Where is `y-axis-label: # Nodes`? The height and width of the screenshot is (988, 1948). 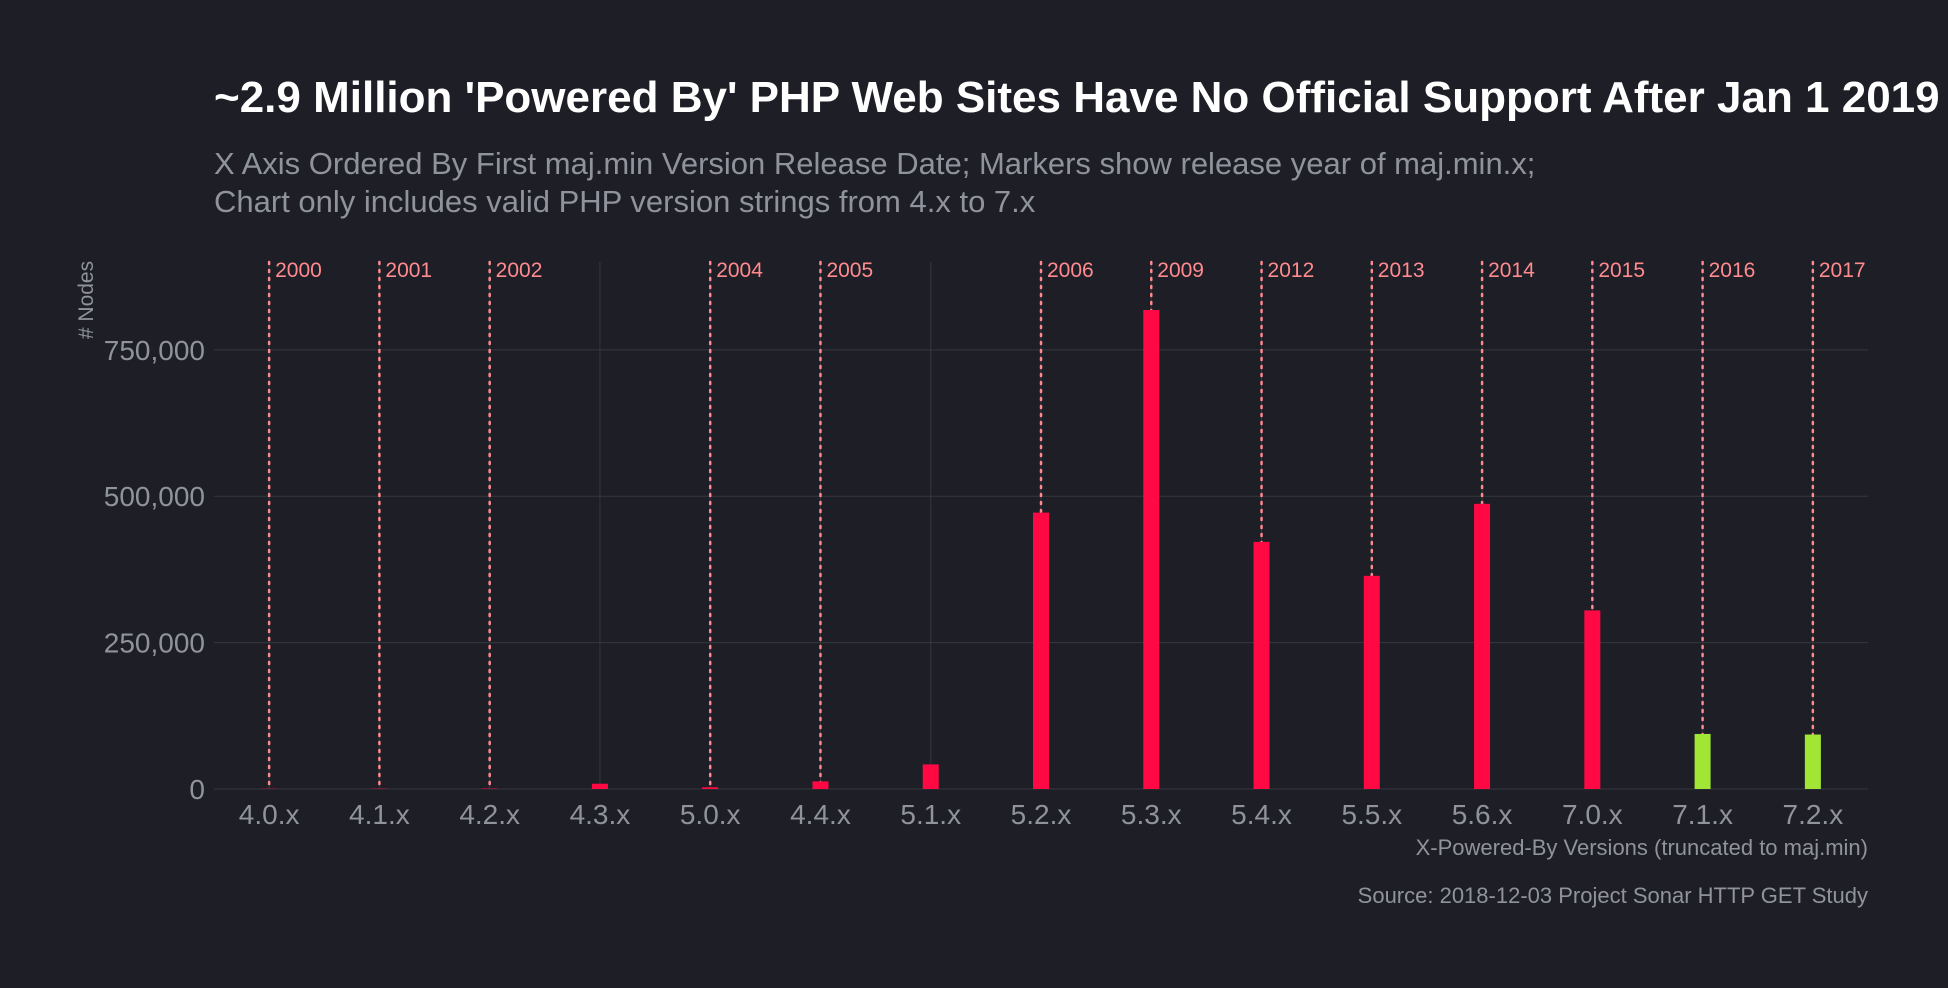 y-axis-label: # Nodes is located at coordinates (86, 300).